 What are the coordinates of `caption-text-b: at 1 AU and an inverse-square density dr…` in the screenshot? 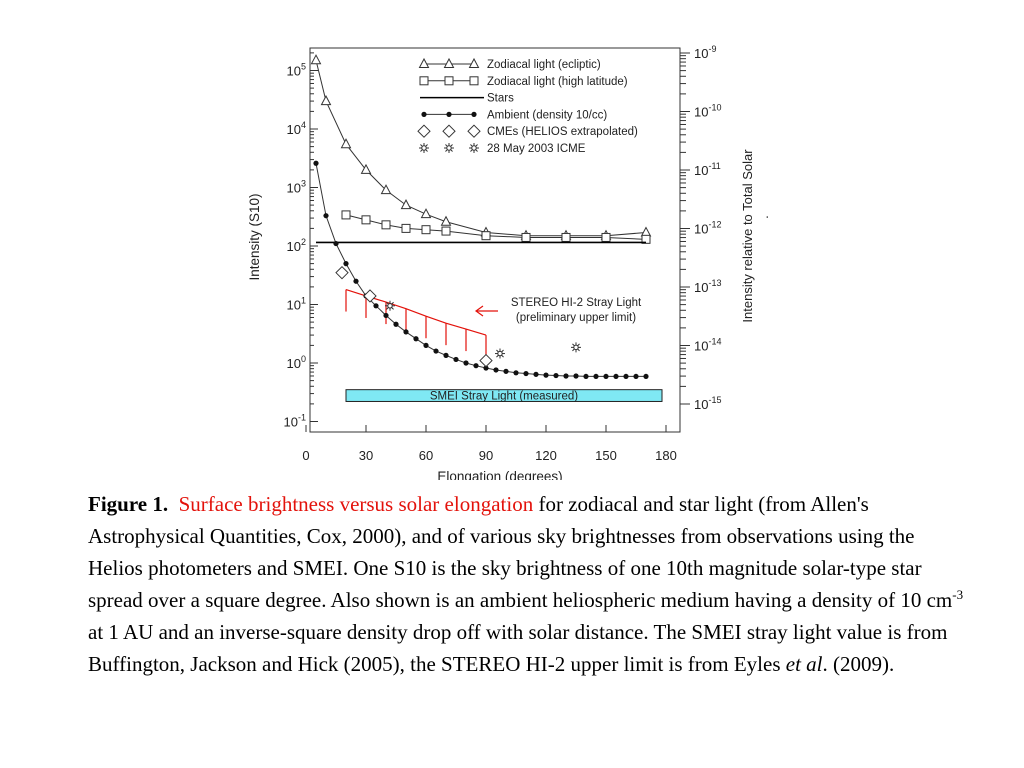 It's located at (518, 648).